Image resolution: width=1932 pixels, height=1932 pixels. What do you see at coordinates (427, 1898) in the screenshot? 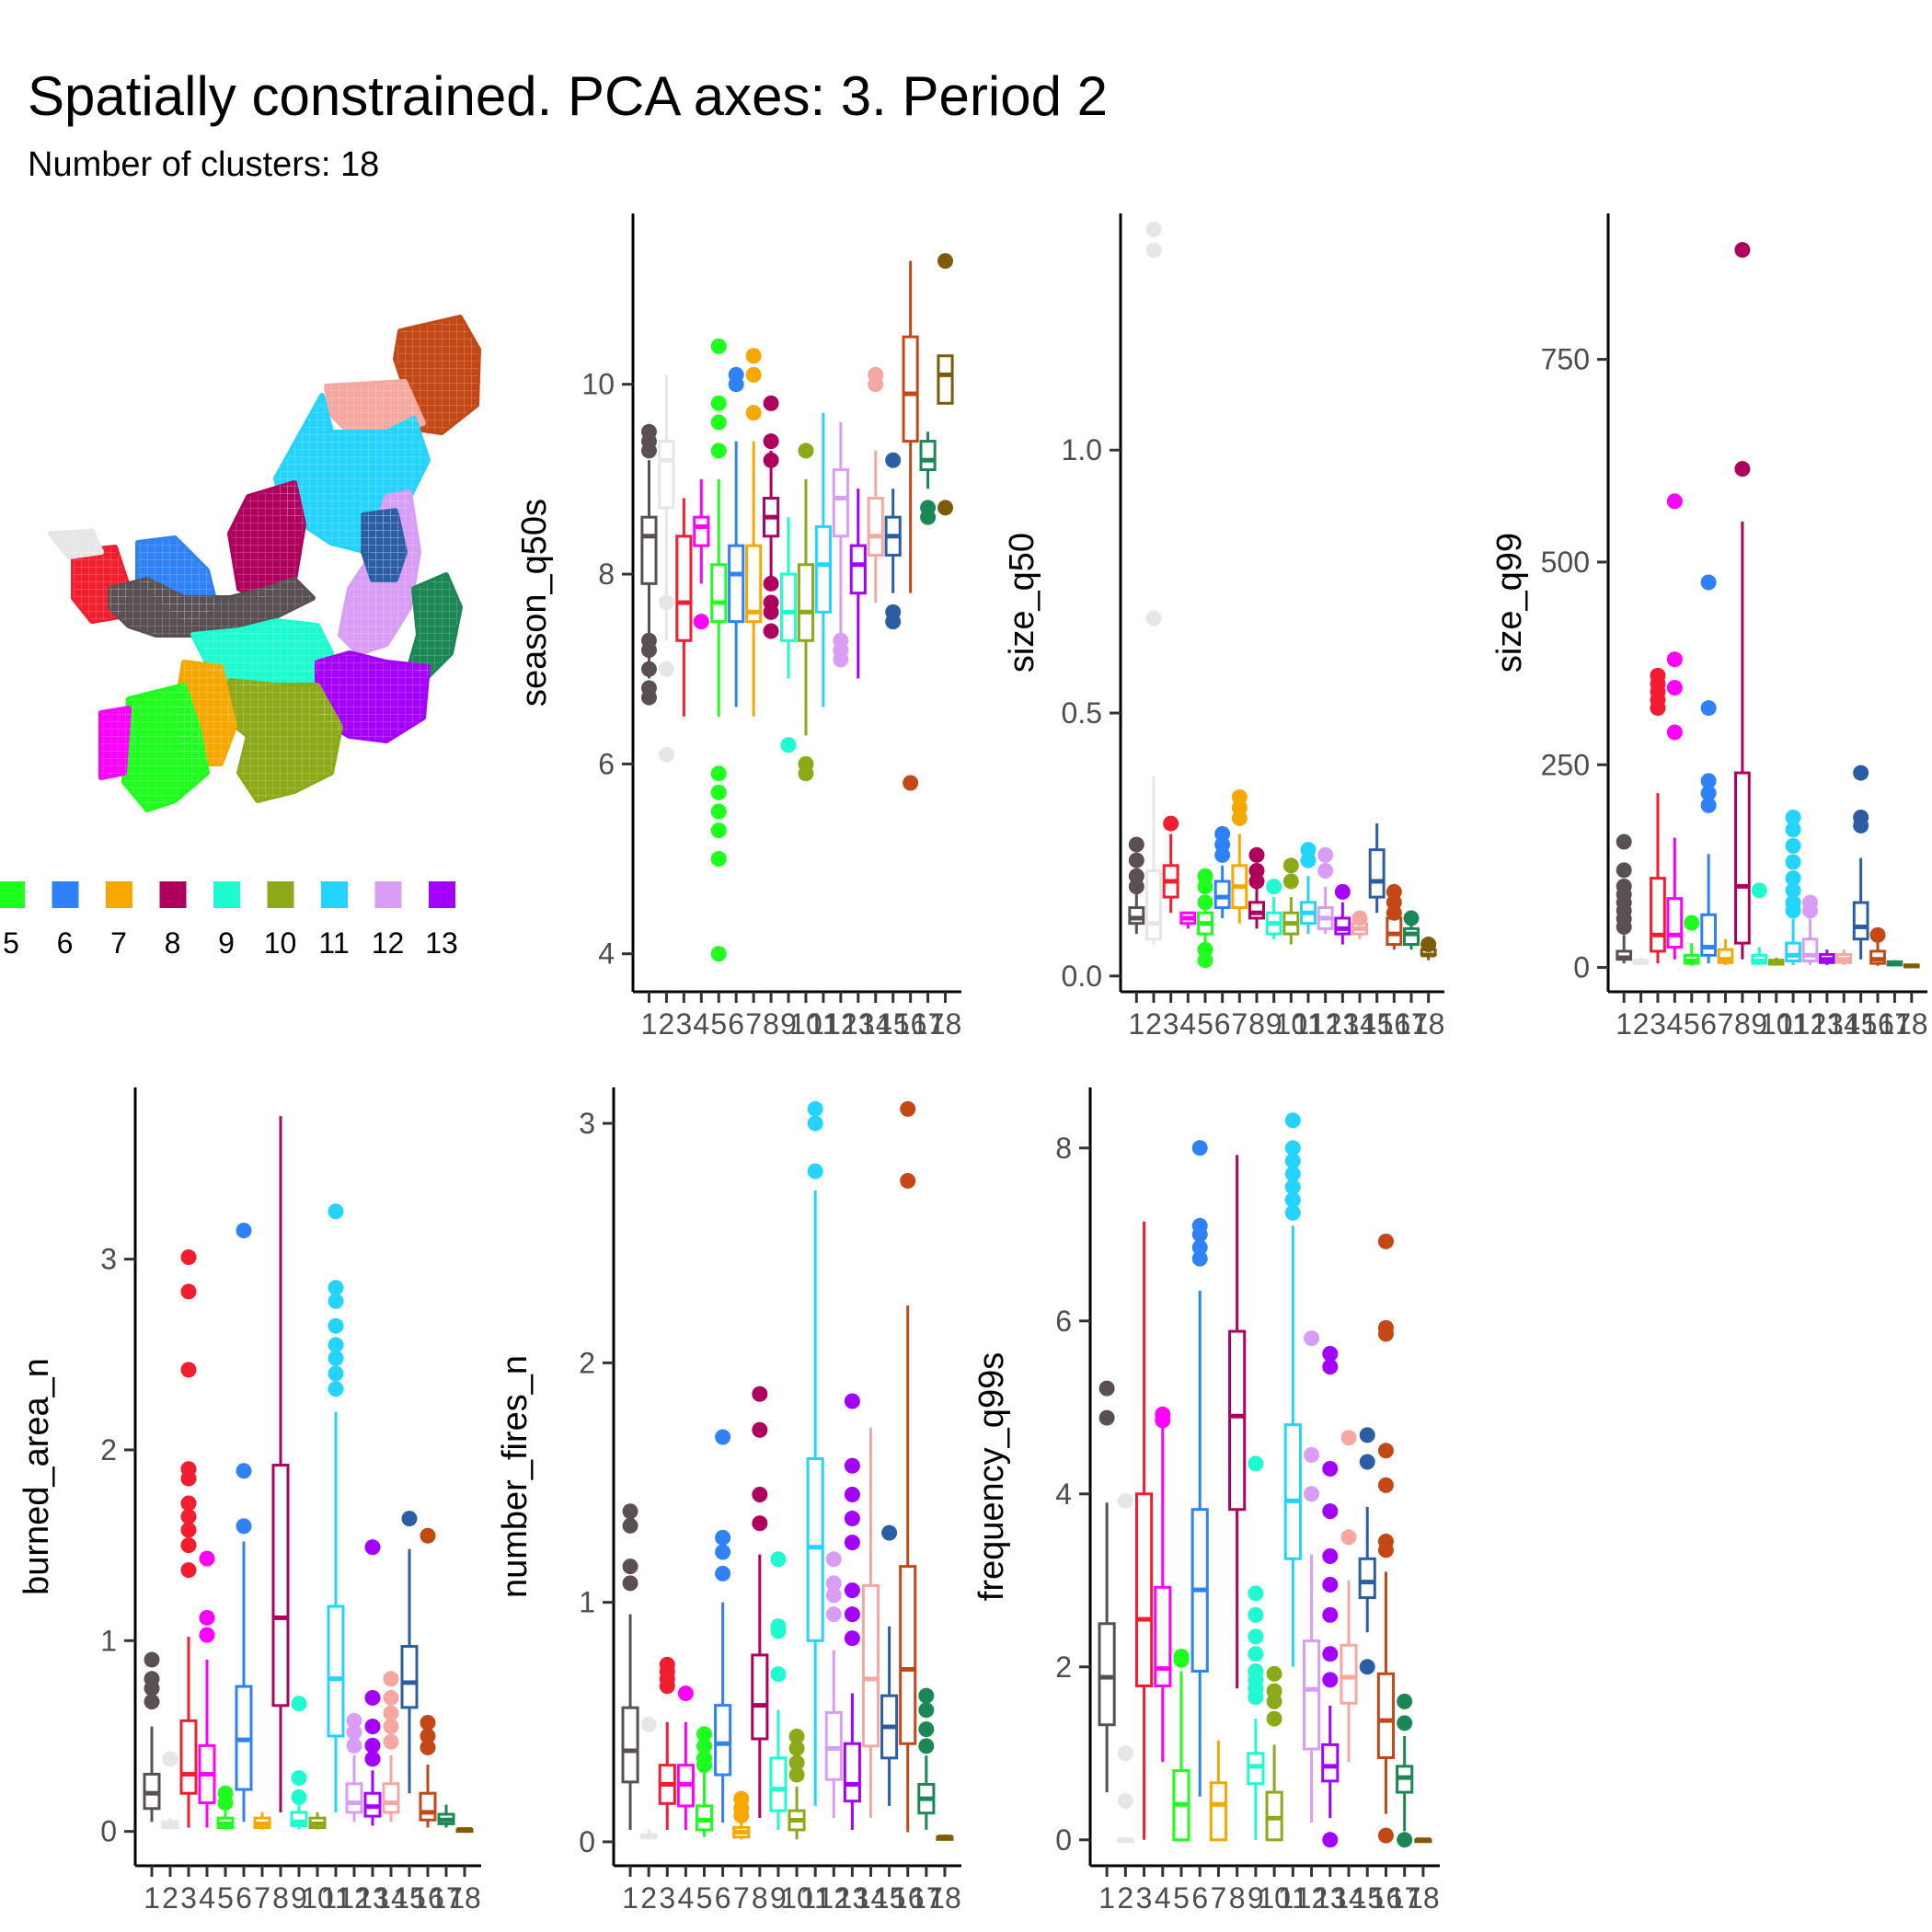
I see `x-tick-label: 16` at bounding box center [427, 1898].